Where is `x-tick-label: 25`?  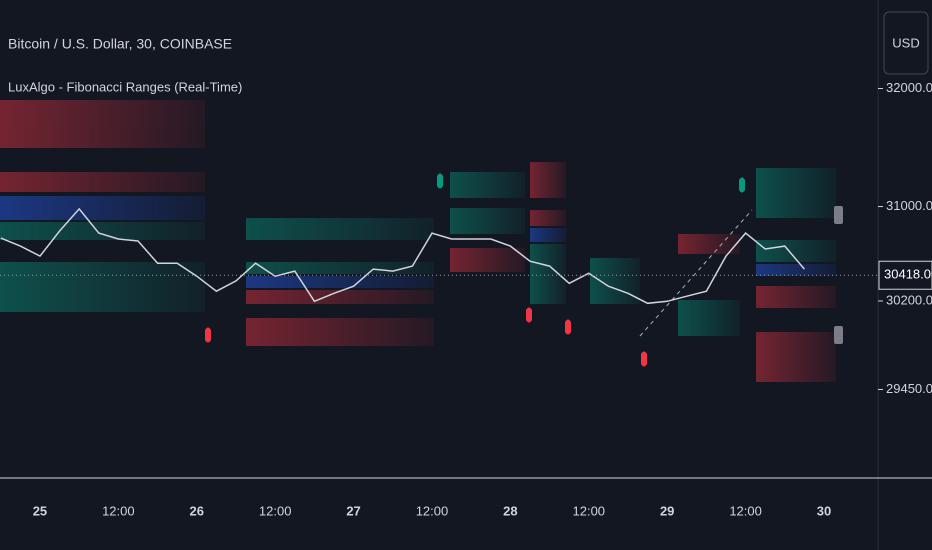 x-tick-label: 25 is located at coordinates (40, 510).